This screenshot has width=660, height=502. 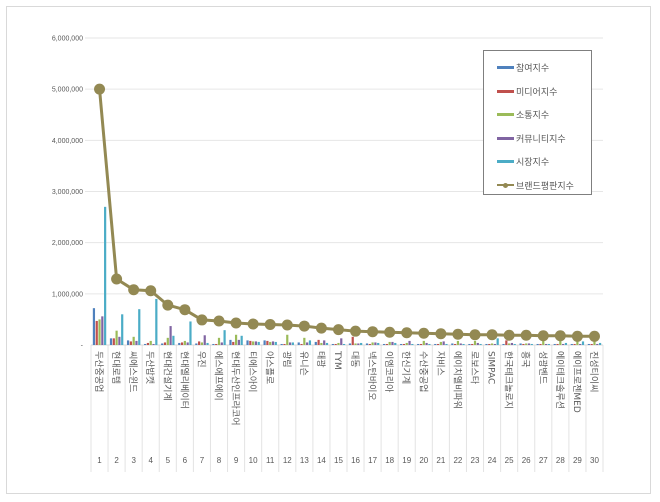 I want to click on svg-text: 현대건설기계, so click(x=167, y=376).